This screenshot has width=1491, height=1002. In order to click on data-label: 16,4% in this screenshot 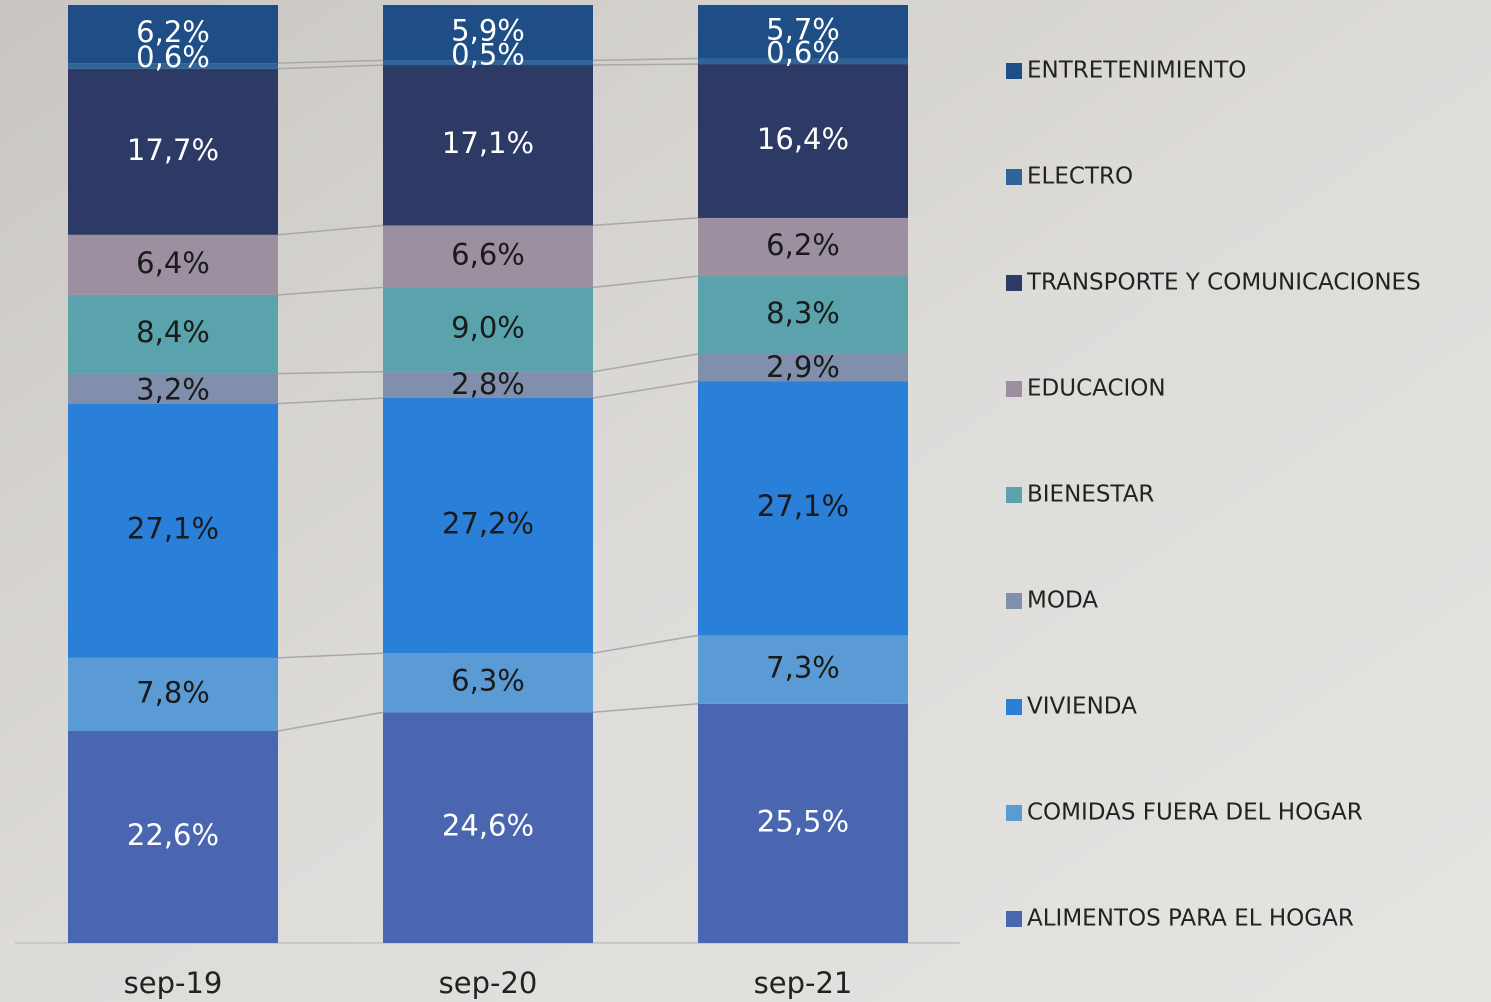, I will do `click(803, 139)`.